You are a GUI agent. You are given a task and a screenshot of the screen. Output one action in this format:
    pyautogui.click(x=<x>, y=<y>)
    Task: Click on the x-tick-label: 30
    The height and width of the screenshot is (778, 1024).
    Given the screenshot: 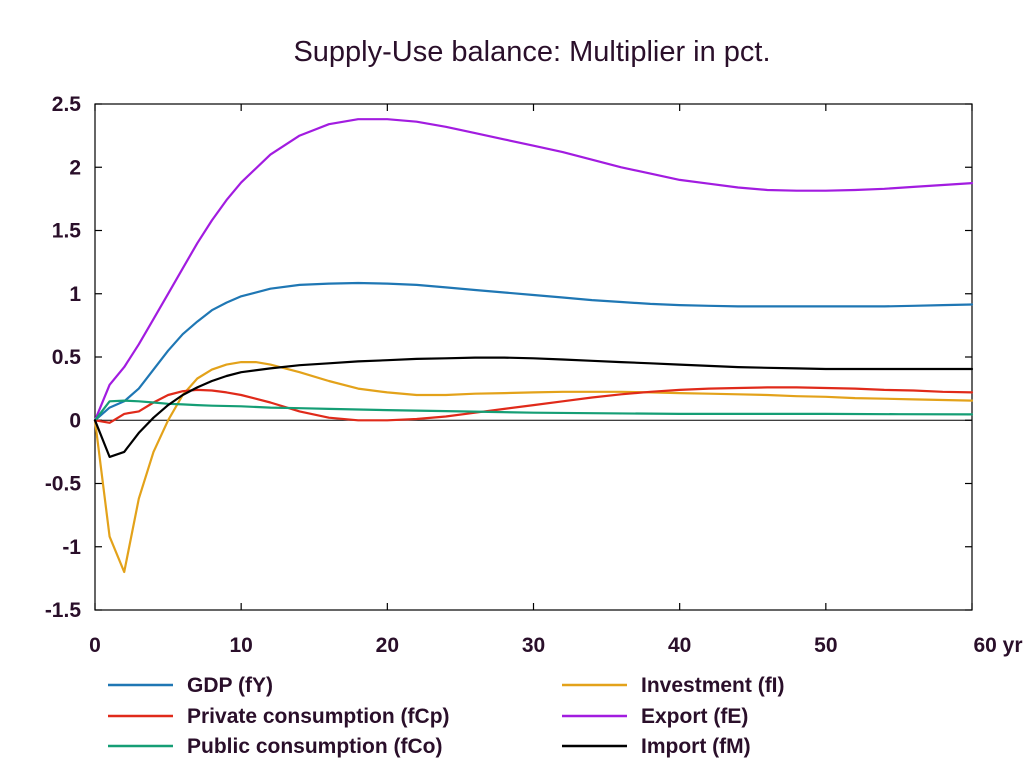 What is the action you would take?
    pyautogui.click(x=533, y=645)
    